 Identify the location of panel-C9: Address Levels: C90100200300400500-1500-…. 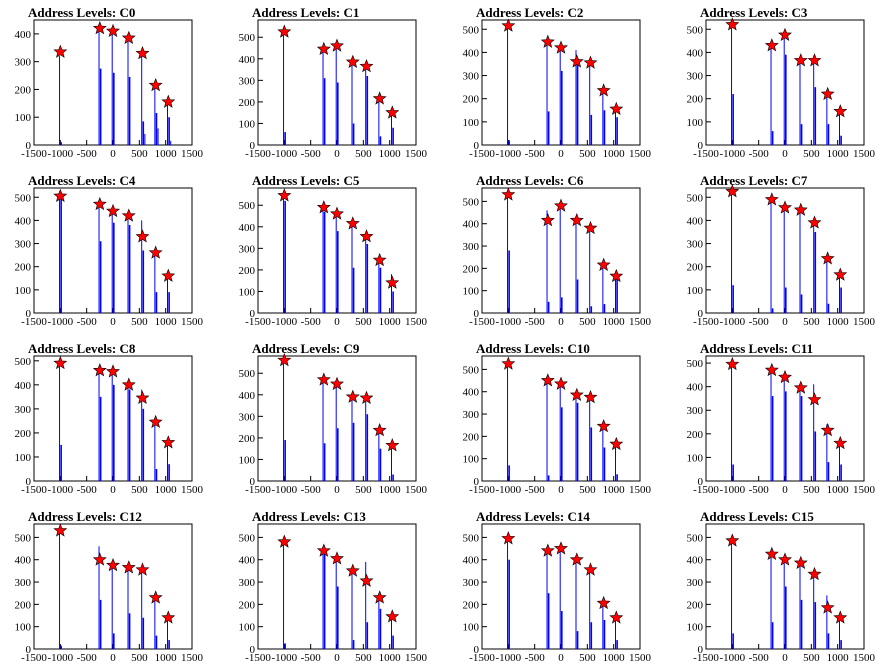
(333, 418).